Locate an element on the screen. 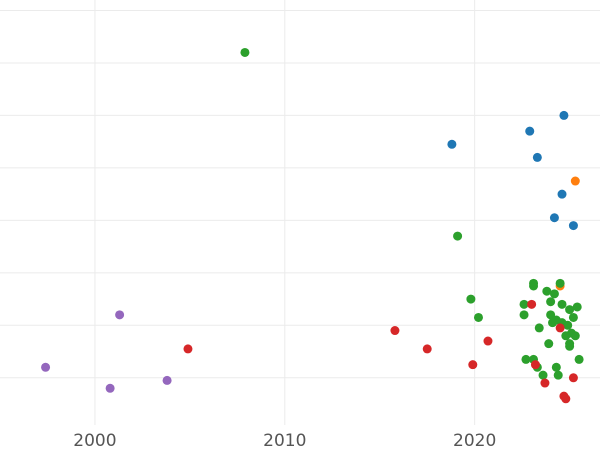 This screenshot has height=450, width=600. x-tick-label-1: 2010 is located at coordinates (284, 440).